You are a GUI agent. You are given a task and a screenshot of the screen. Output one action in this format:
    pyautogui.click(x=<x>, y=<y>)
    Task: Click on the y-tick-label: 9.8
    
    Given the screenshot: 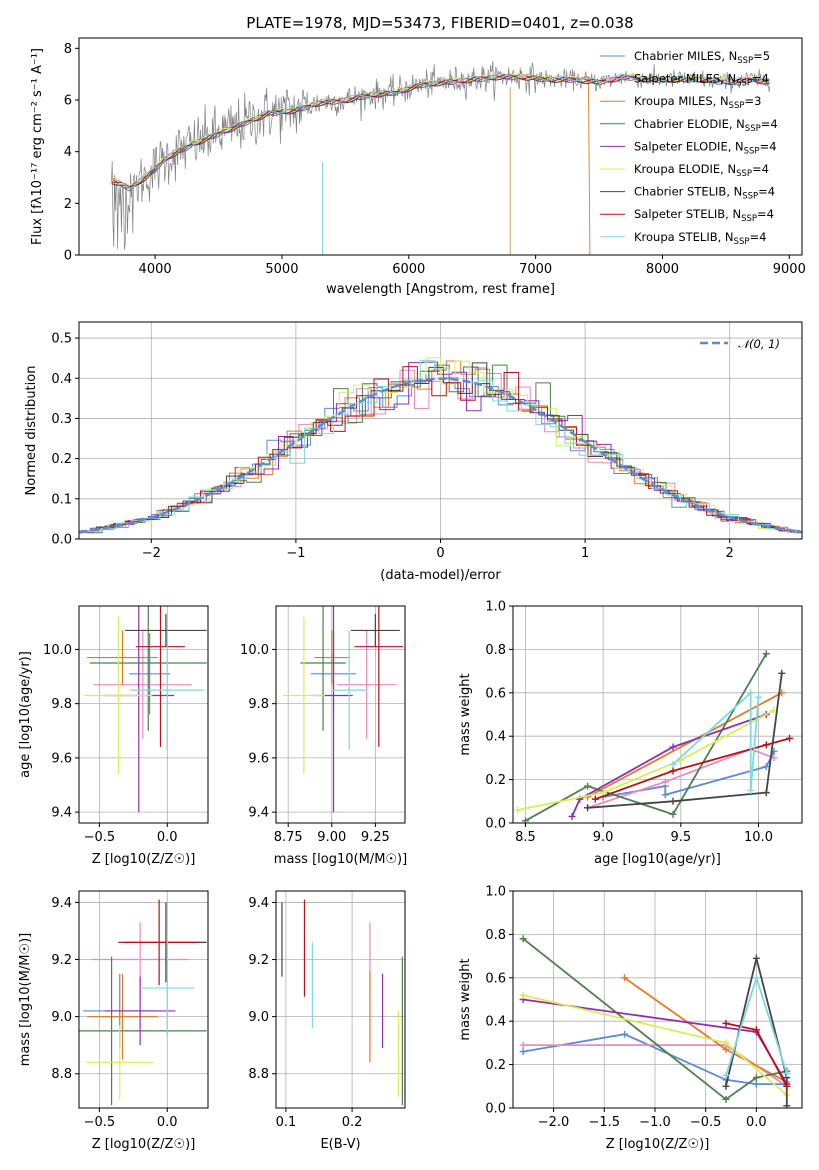 What is the action you would take?
    pyautogui.click(x=61, y=704)
    